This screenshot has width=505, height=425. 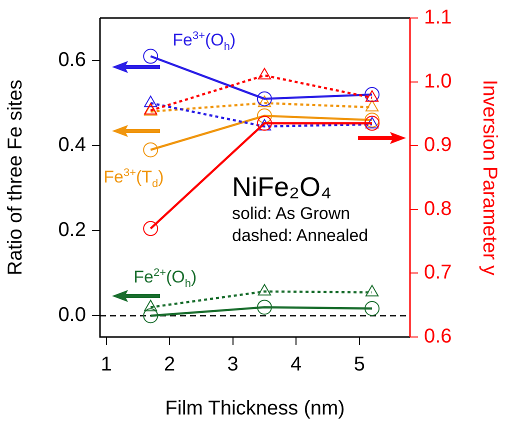 I want to click on y-axis-title: Ratio of three Fe sites, so click(x=15, y=178).